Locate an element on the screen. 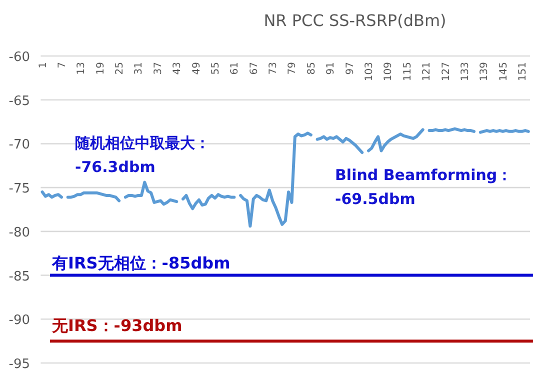 The height and width of the screenshot is (376, 533). y-tick-label: -95 is located at coordinates (19, 364).